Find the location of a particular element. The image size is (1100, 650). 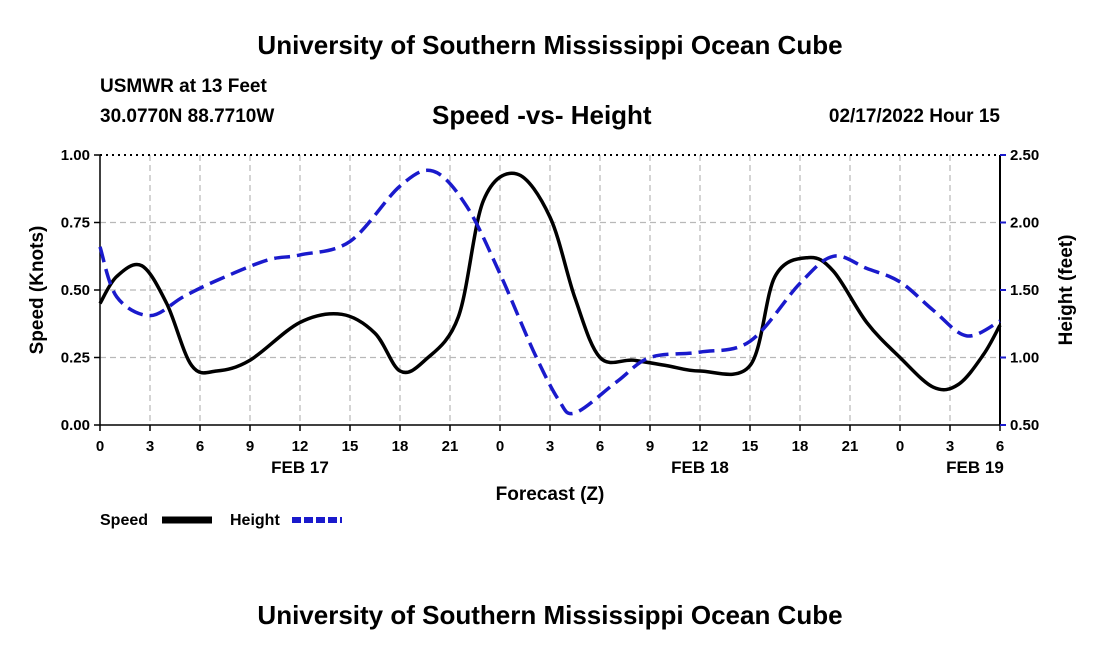

y-tick-label-left: 0.75 is located at coordinates (75, 223).